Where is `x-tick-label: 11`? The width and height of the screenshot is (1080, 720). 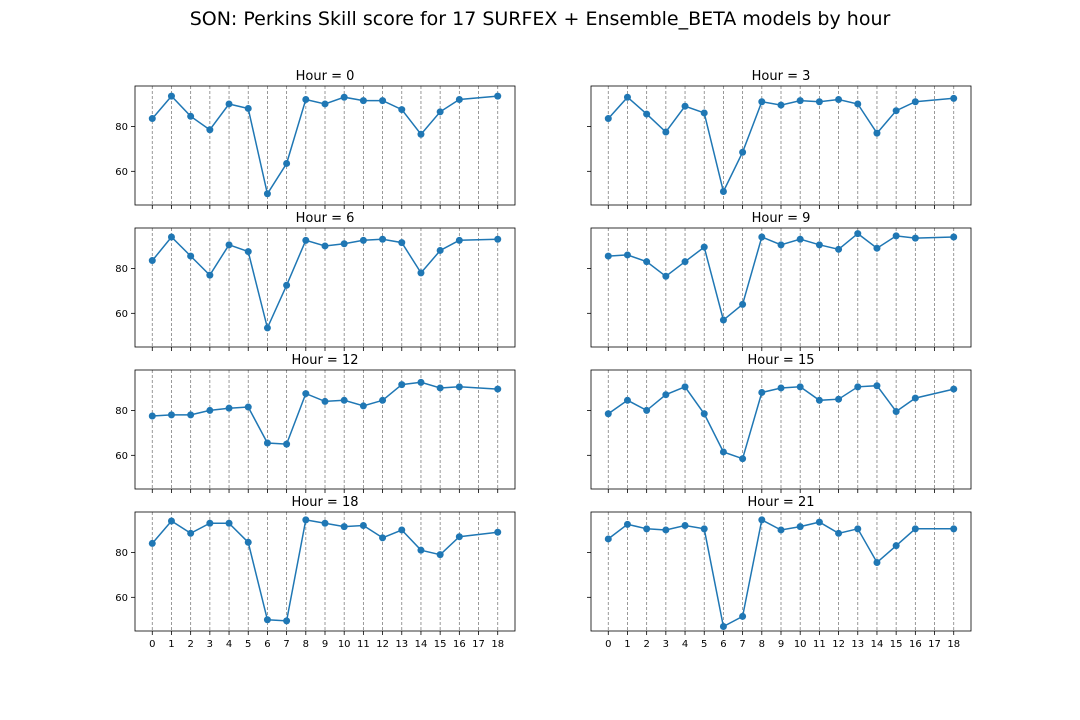 x-tick-label: 11 is located at coordinates (363, 644).